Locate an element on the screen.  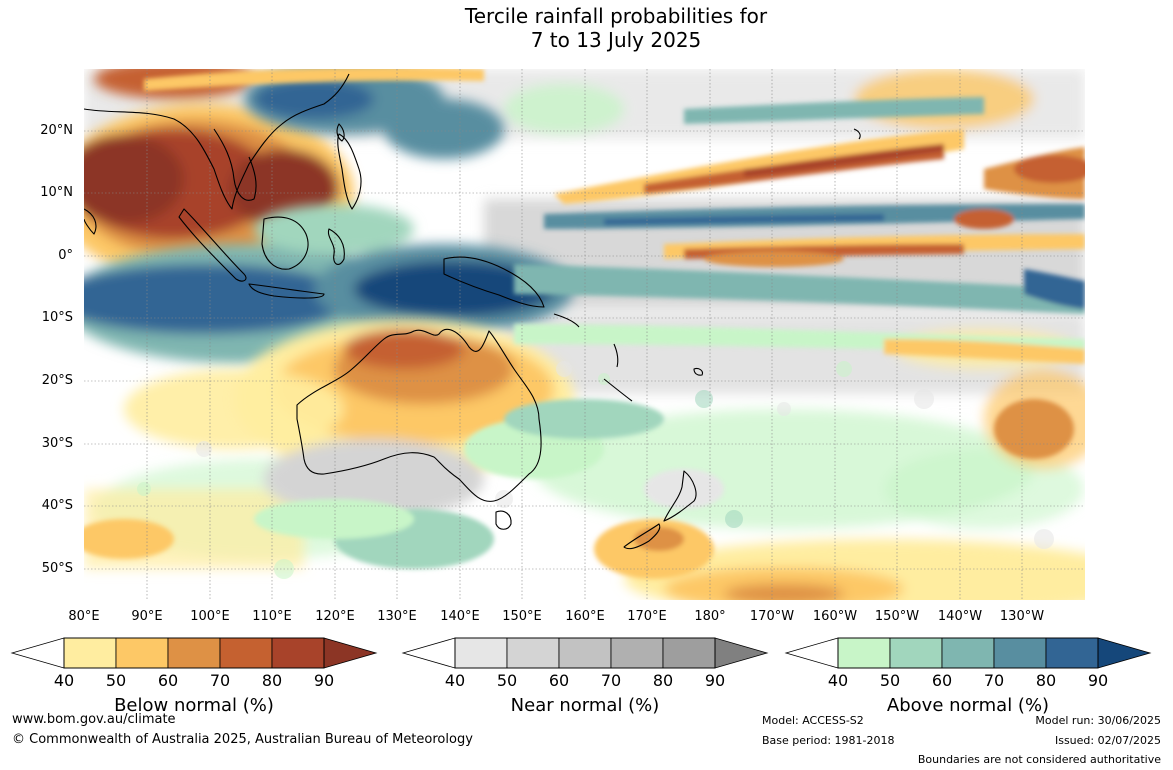
near-tick-40: 40 is located at coordinates (455, 680).